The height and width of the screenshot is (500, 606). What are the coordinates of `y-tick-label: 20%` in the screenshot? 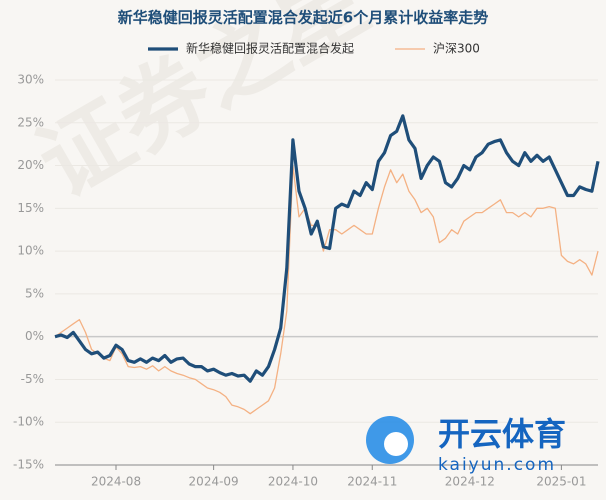 It's located at (30, 165).